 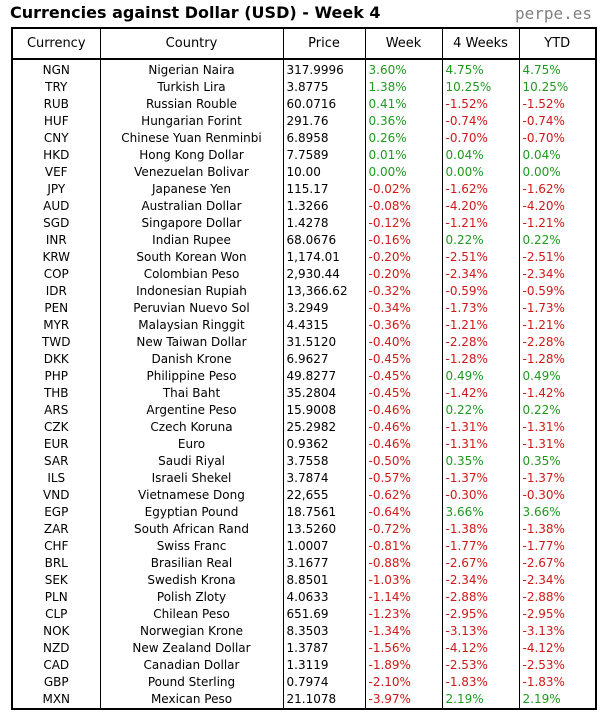 I want to click on ytd-change: 10.25%, so click(x=545, y=87).